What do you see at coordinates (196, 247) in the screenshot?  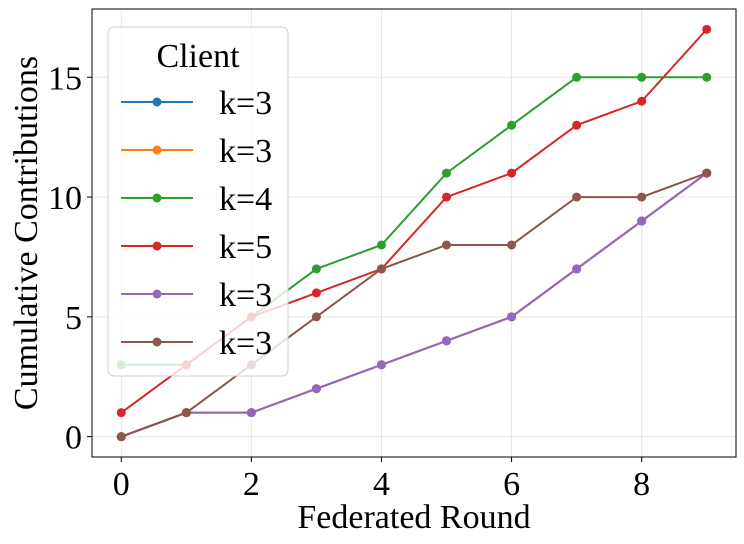 I see `legend-entry: k=5` at bounding box center [196, 247].